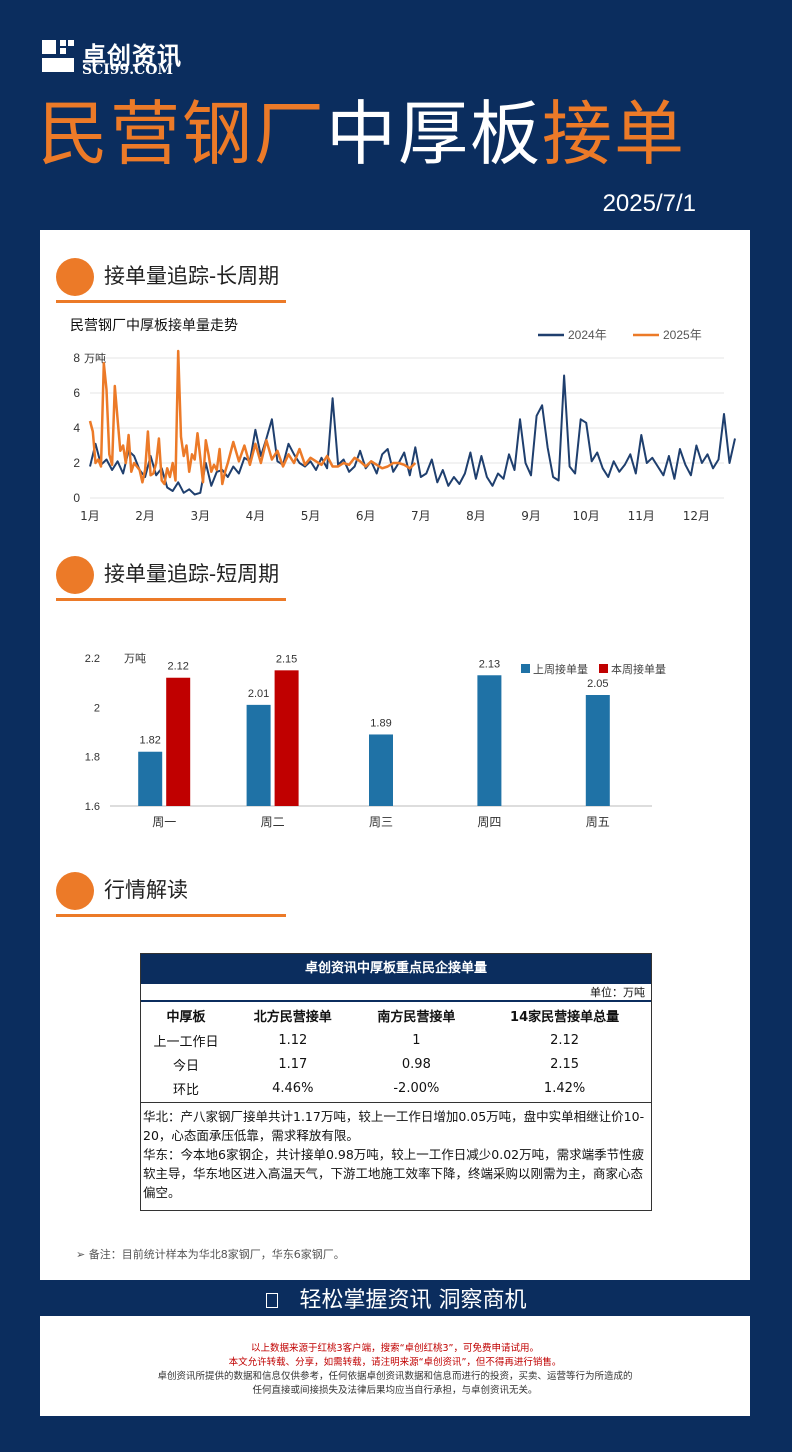 This screenshot has height=1452, width=792. Describe the element at coordinates (186, 1042) in the screenshot. I see `table-cell: 上一工作日` at that location.